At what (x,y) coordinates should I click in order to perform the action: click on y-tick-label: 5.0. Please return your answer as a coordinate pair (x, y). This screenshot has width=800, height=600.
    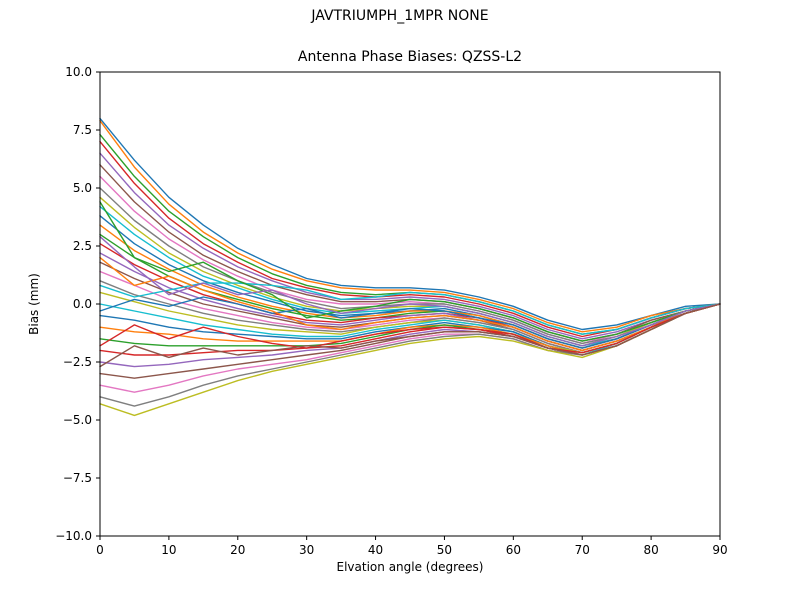
    Looking at the image, I should click on (82, 188).